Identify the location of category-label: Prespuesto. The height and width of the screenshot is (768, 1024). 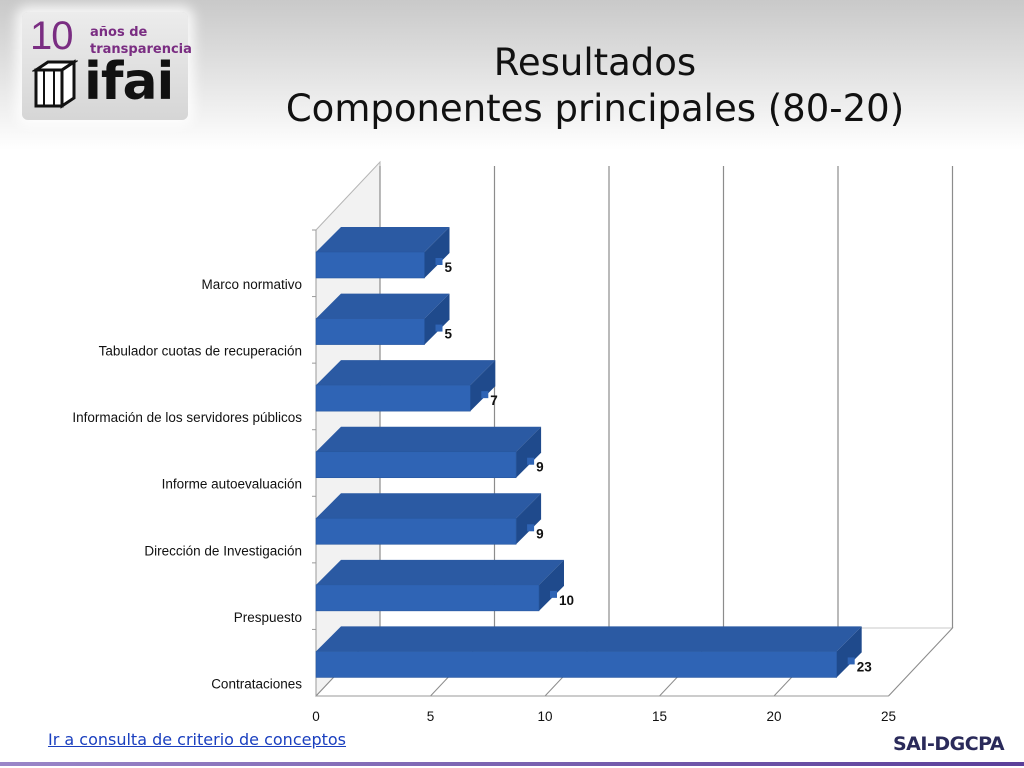
(268, 617).